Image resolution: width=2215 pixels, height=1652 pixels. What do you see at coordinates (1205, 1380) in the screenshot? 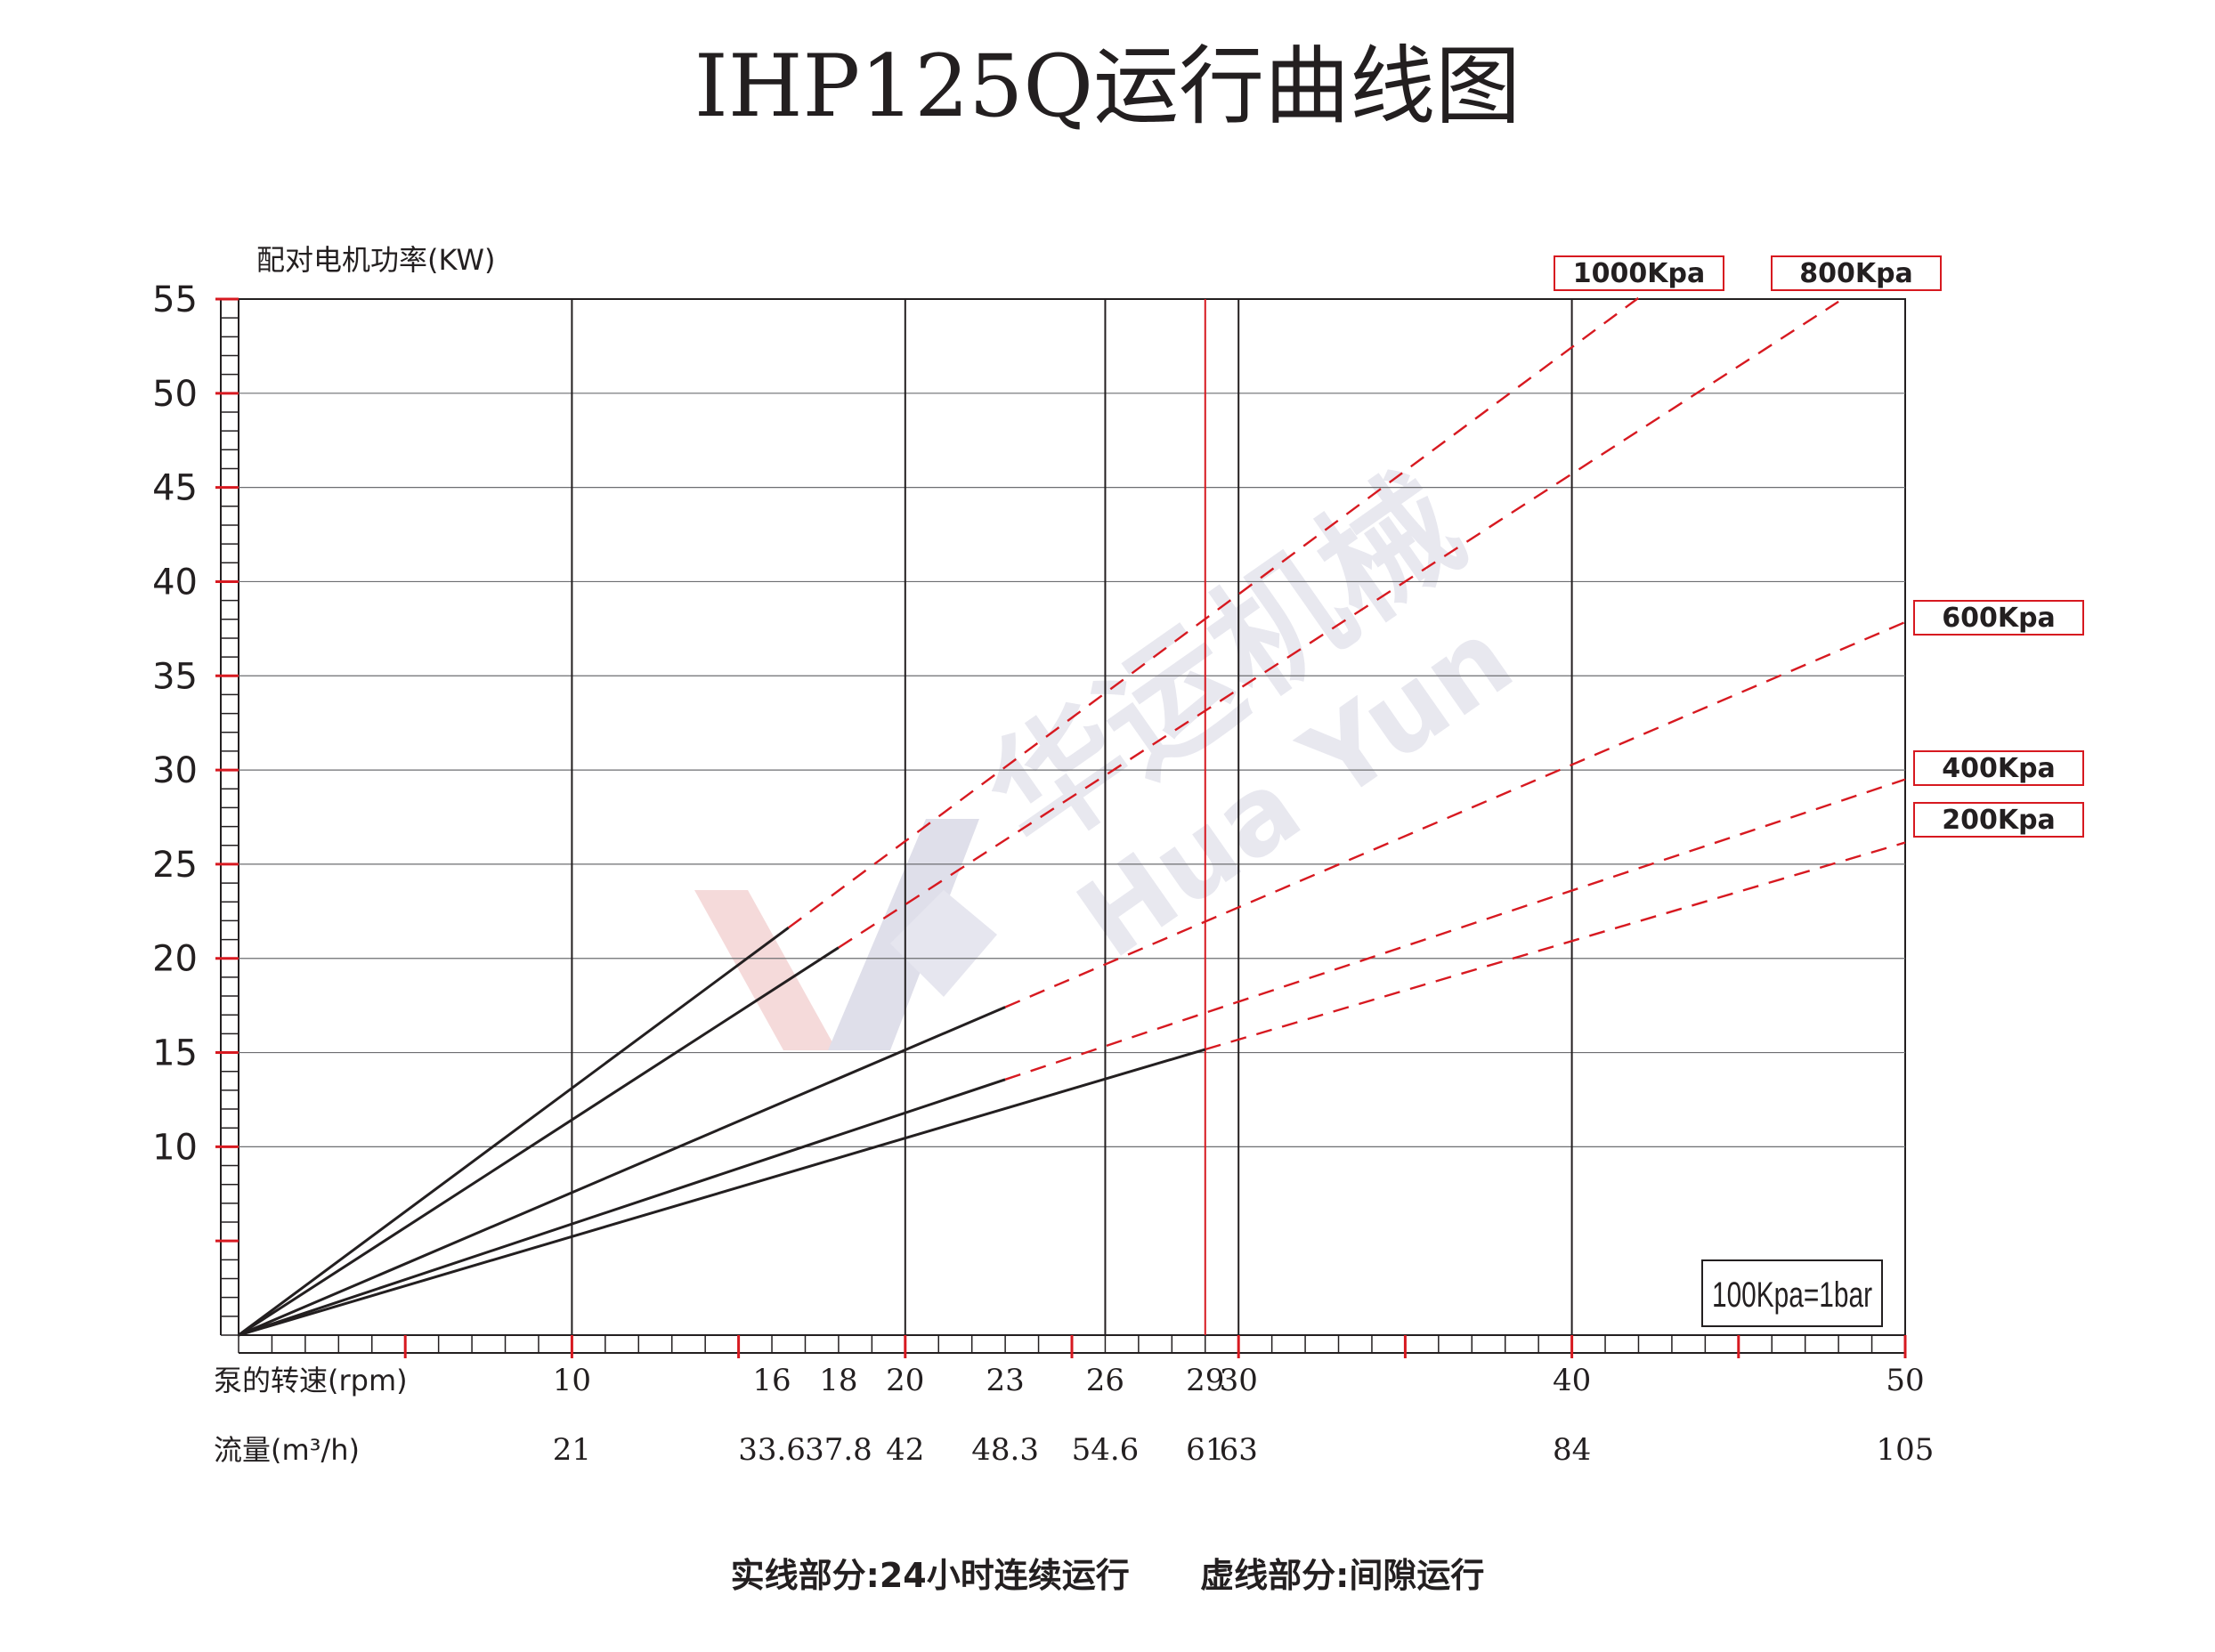
I see `x-tick-label-rpm: 29` at bounding box center [1205, 1380].